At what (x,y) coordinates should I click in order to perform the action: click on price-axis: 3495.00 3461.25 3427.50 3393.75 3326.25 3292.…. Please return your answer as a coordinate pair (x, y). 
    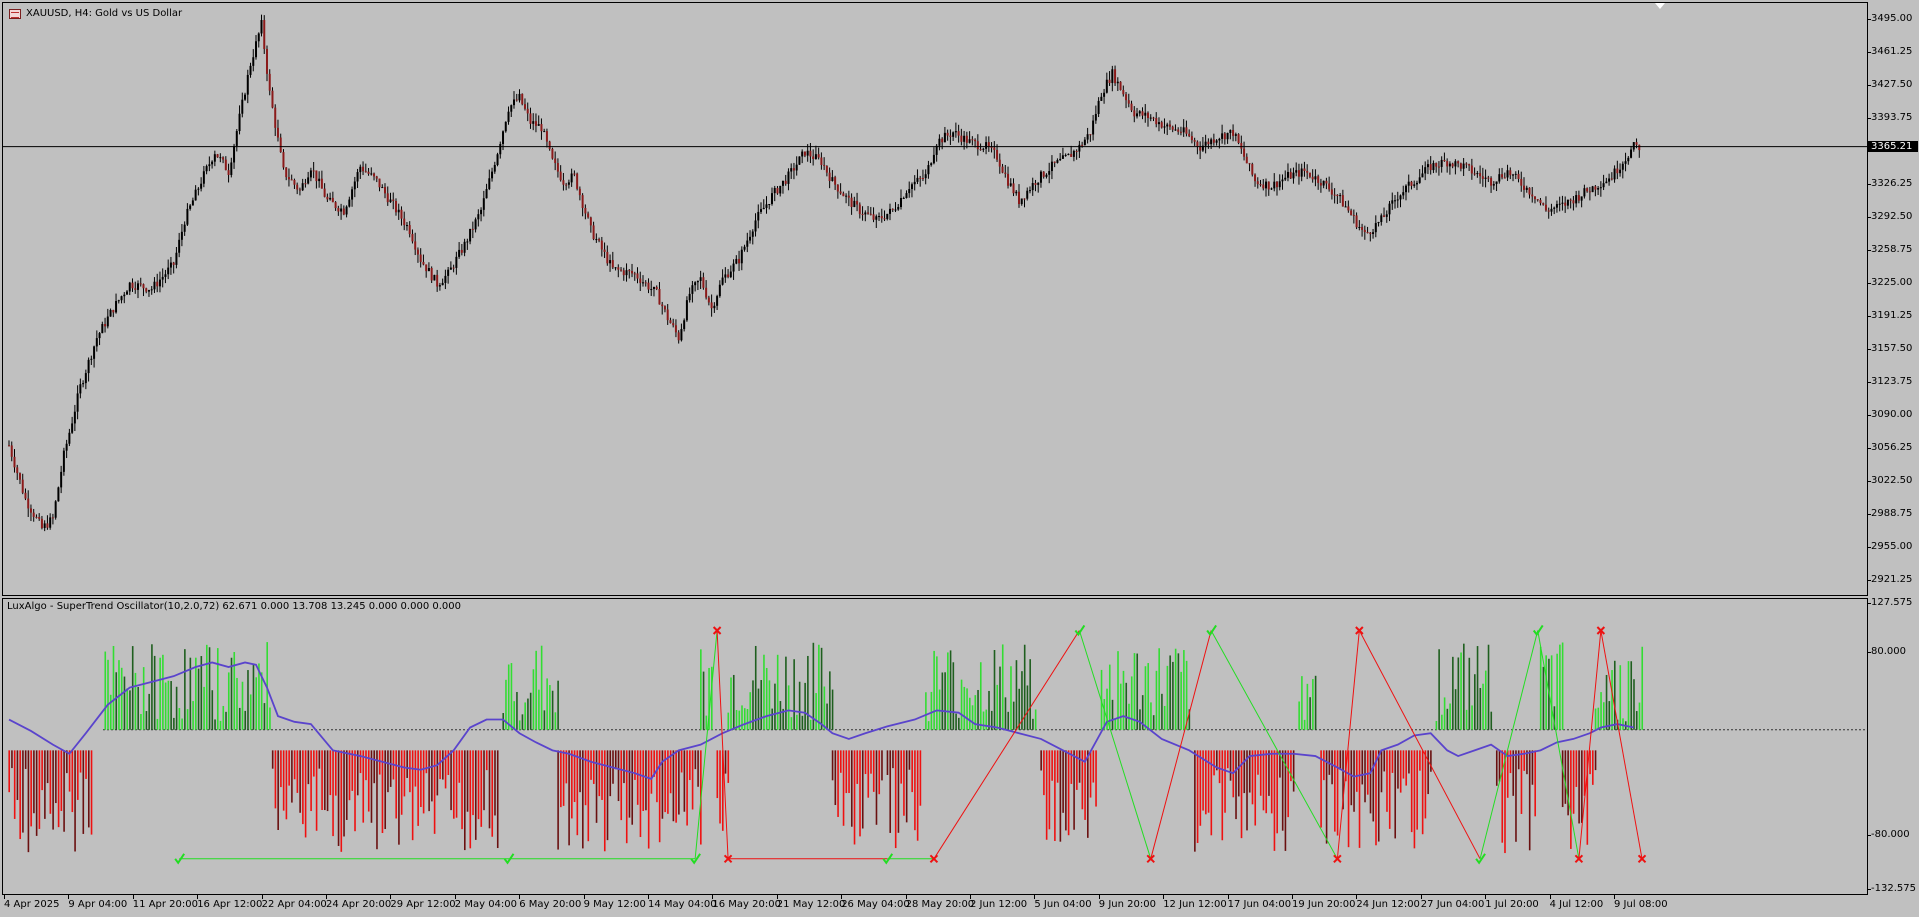
    Looking at the image, I should click on (1893, 299).